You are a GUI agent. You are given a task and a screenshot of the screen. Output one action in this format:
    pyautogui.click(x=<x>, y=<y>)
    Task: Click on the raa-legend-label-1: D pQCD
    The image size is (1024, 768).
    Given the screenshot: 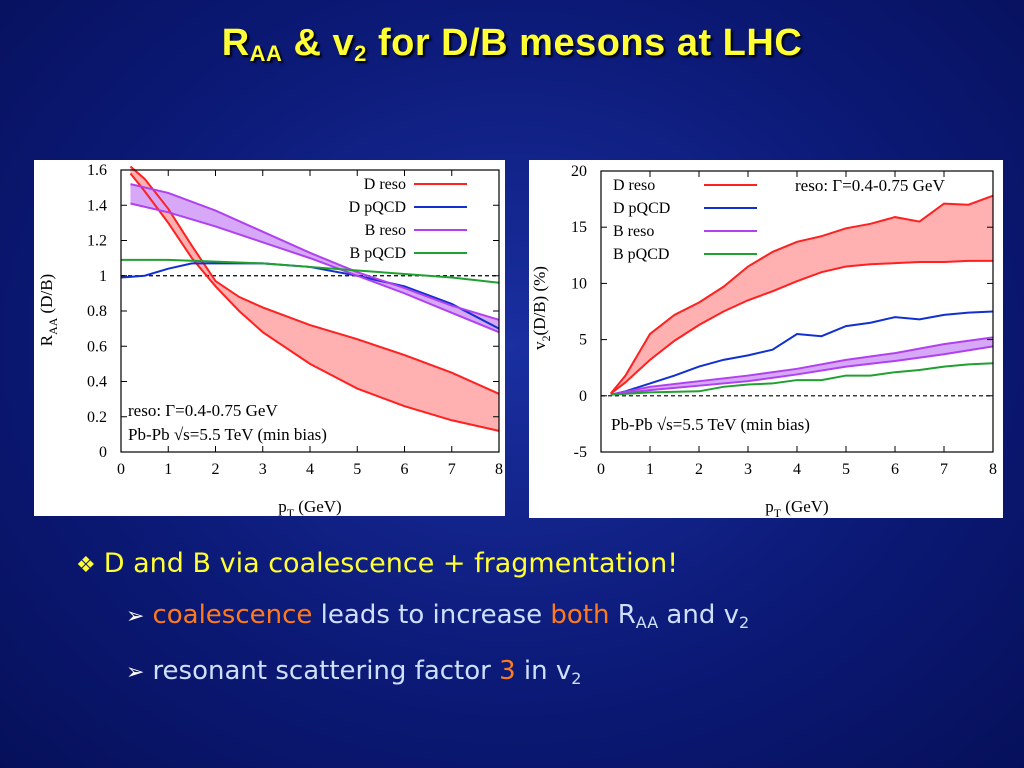 What is the action you would take?
    pyautogui.click(x=377, y=207)
    